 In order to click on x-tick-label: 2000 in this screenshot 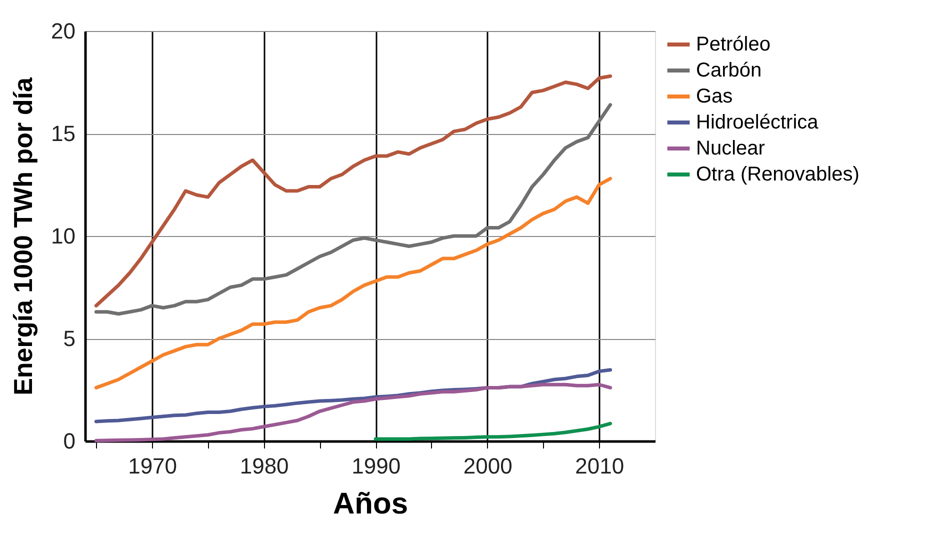, I will do `click(487, 466)`.